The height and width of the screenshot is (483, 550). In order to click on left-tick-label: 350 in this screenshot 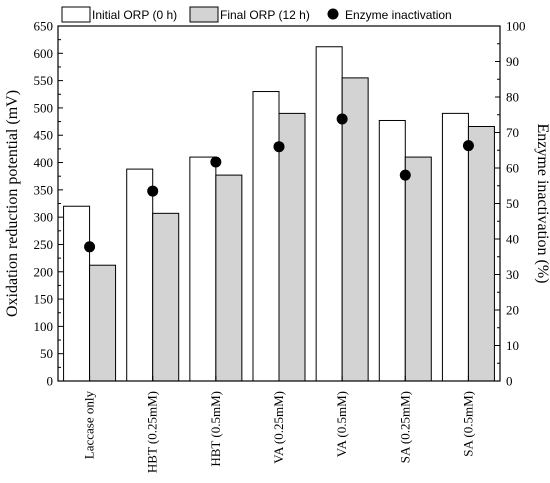, I will do `click(44, 189)`.